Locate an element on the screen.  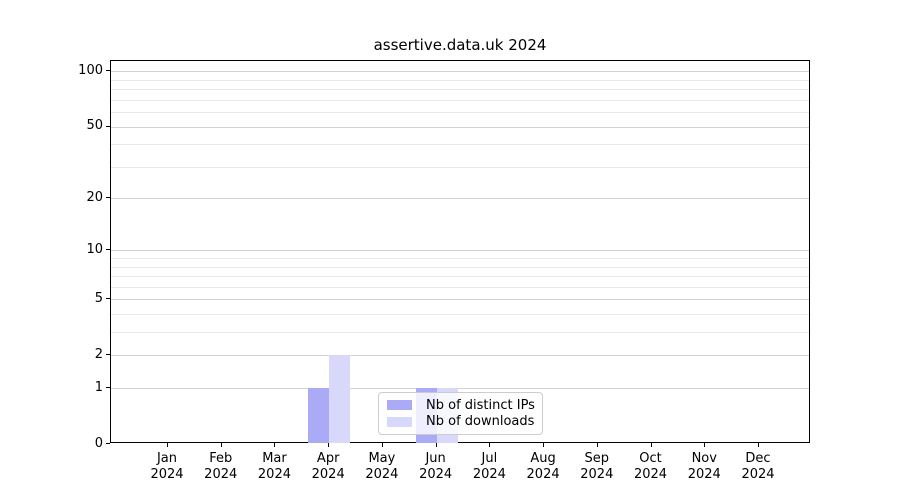
y-tick-label: 1 is located at coordinates (98, 387).